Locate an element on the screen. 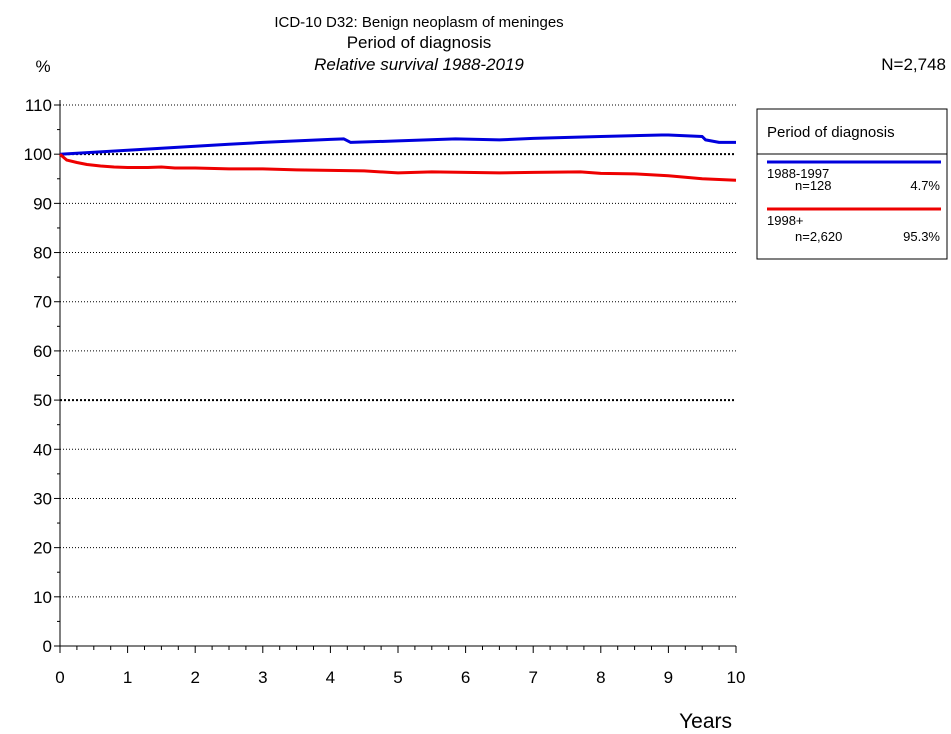 This screenshot has width=951, height=734. legend-series-n: n=2,620 is located at coordinates (818, 236).